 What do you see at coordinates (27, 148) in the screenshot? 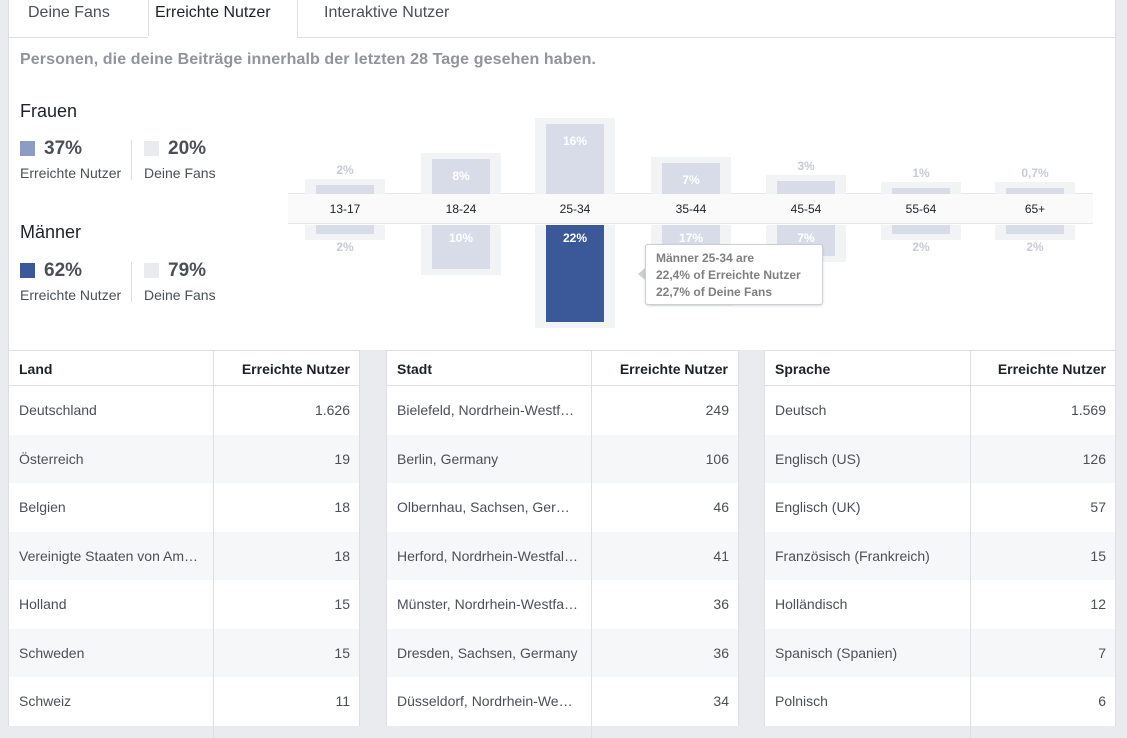
I see `women-reached-swatch` at bounding box center [27, 148].